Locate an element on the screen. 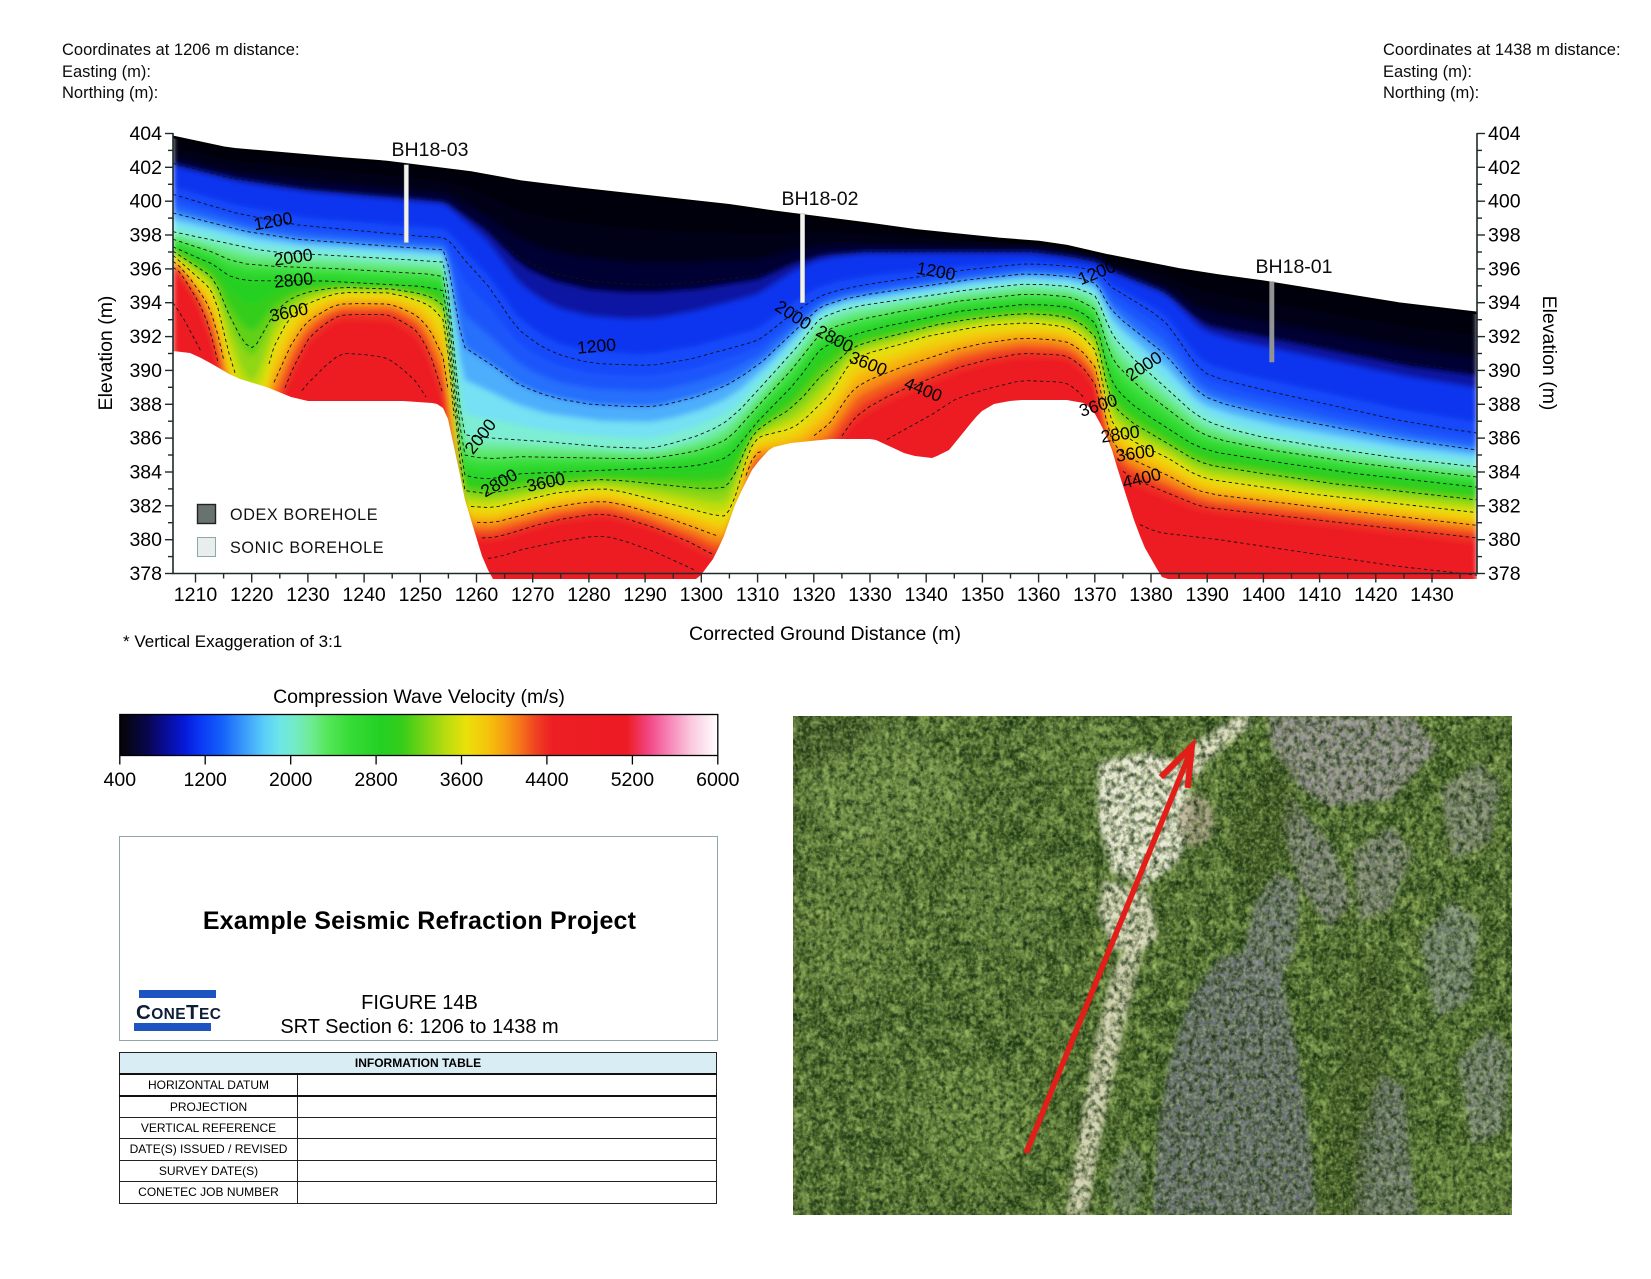 The height and width of the screenshot is (1279, 1651). svg-text: SONIC BOREHOLE is located at coordinates (307, 548).